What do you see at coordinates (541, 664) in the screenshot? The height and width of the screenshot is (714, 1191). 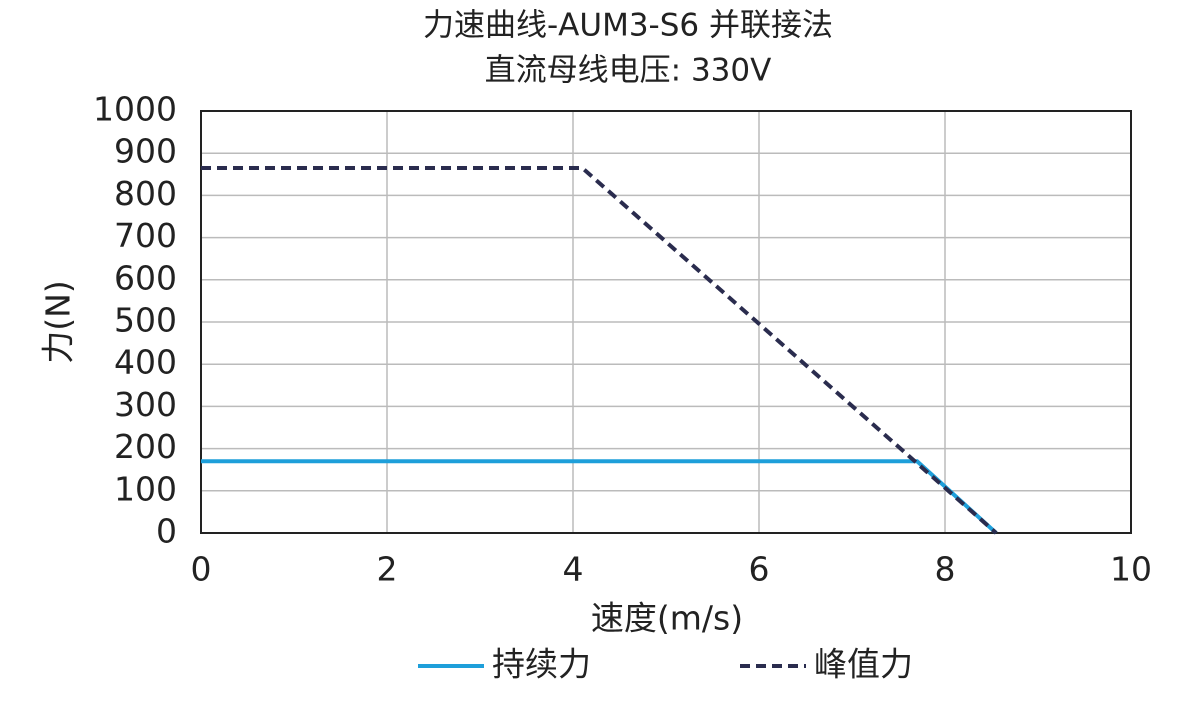 I see `legend-label: 持续力` at bounding box center [541, 664].